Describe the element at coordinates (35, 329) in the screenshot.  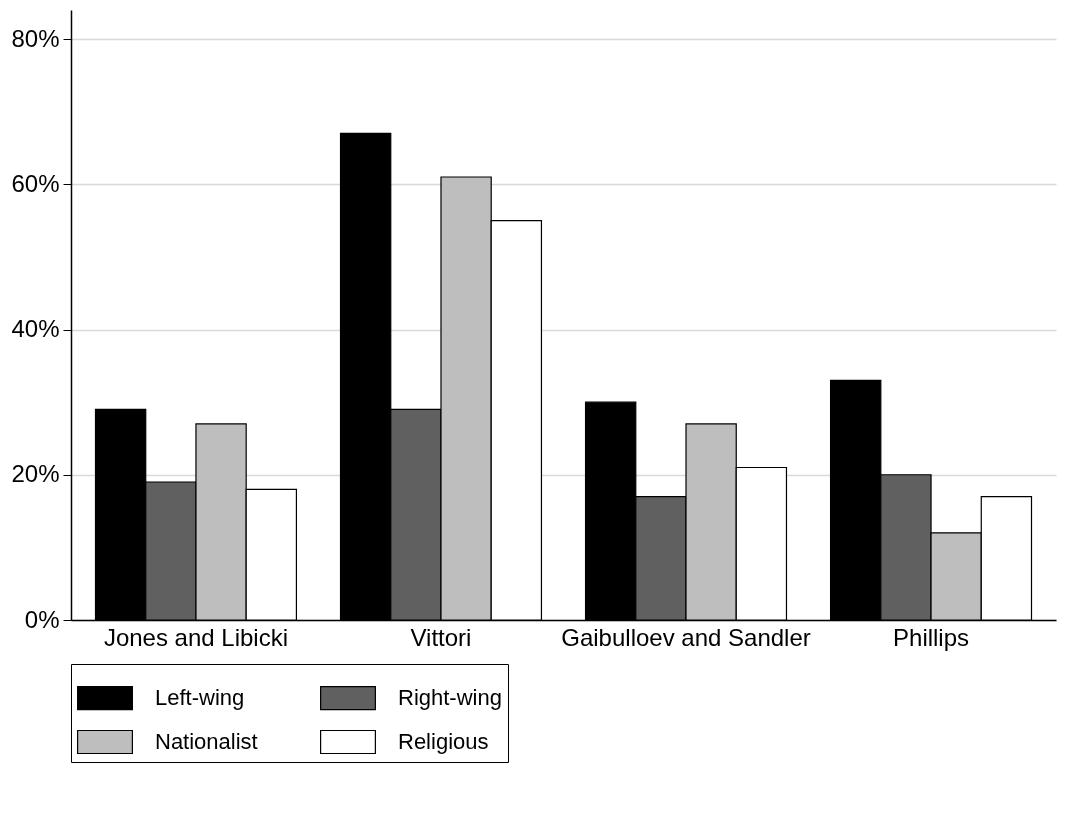
I see `y-tick-label: 40%` at that location.